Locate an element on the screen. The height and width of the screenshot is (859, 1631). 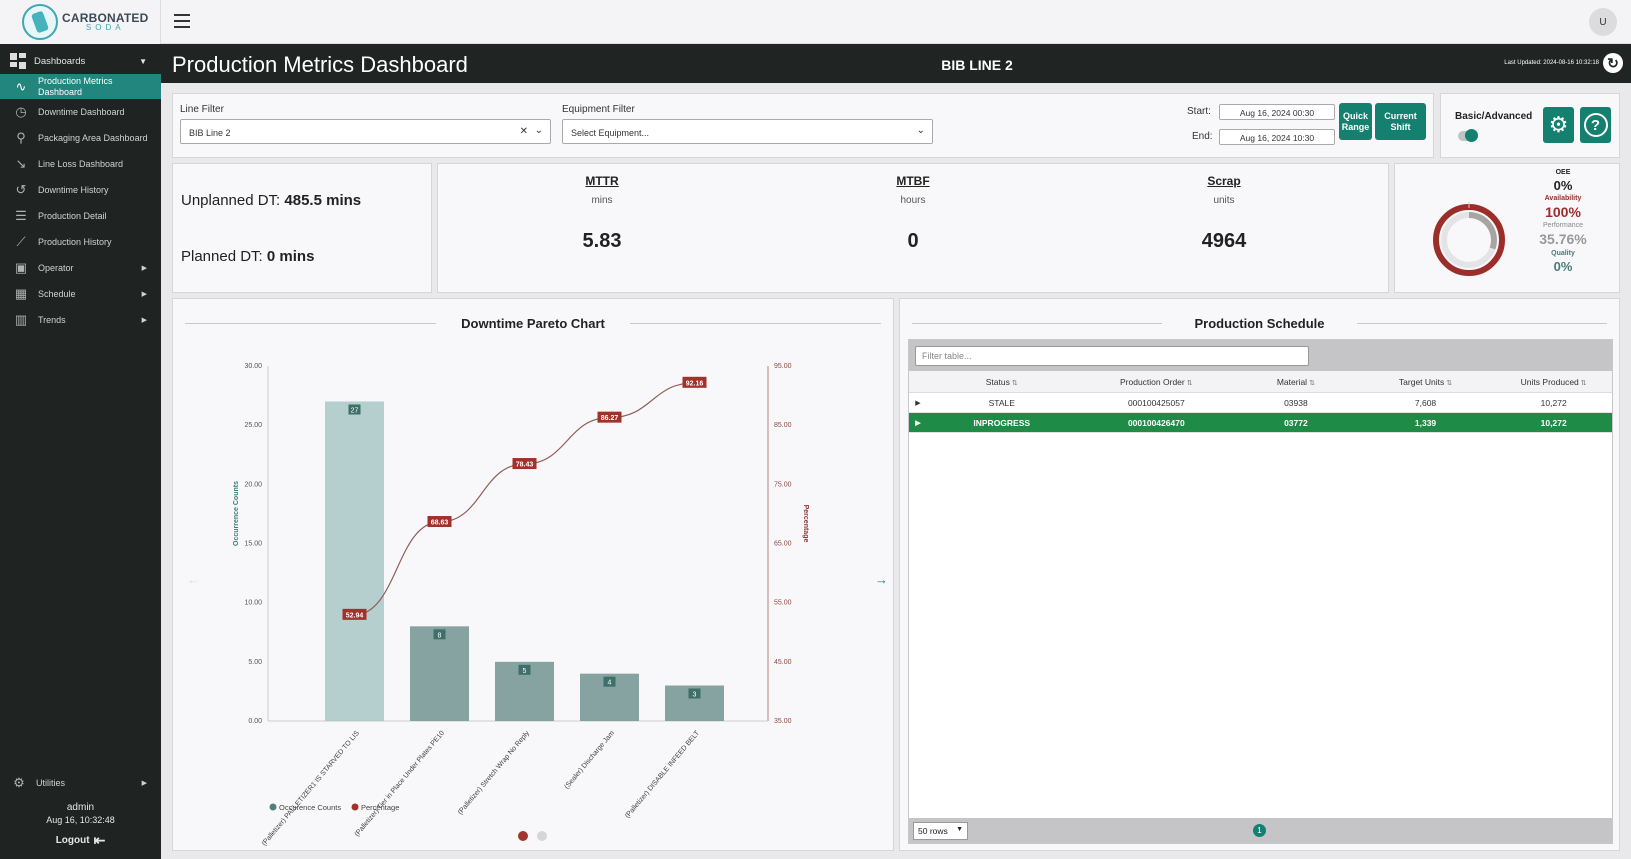
quick-range-button: Quick Range is located at coordinates (1355, 121).